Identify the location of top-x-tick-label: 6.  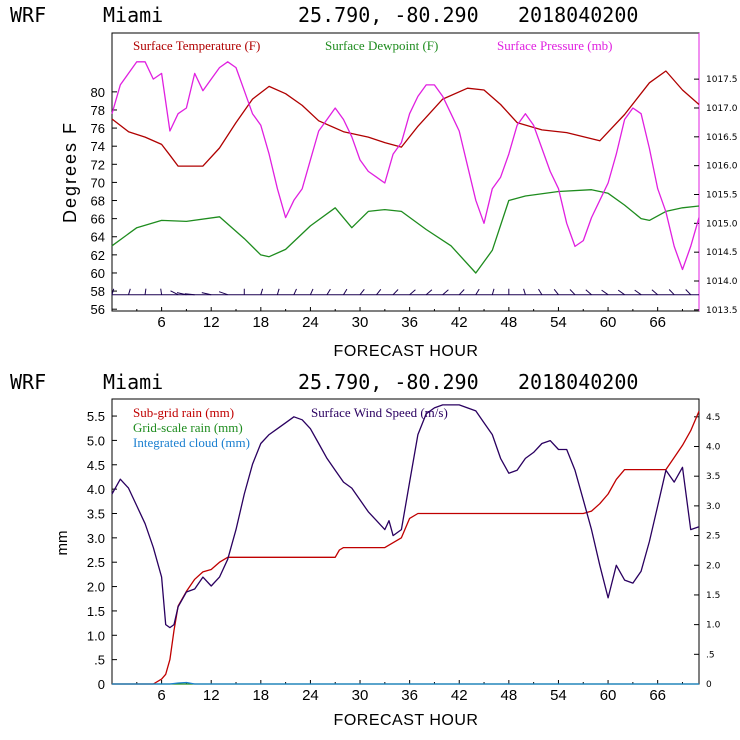
(161, 322).